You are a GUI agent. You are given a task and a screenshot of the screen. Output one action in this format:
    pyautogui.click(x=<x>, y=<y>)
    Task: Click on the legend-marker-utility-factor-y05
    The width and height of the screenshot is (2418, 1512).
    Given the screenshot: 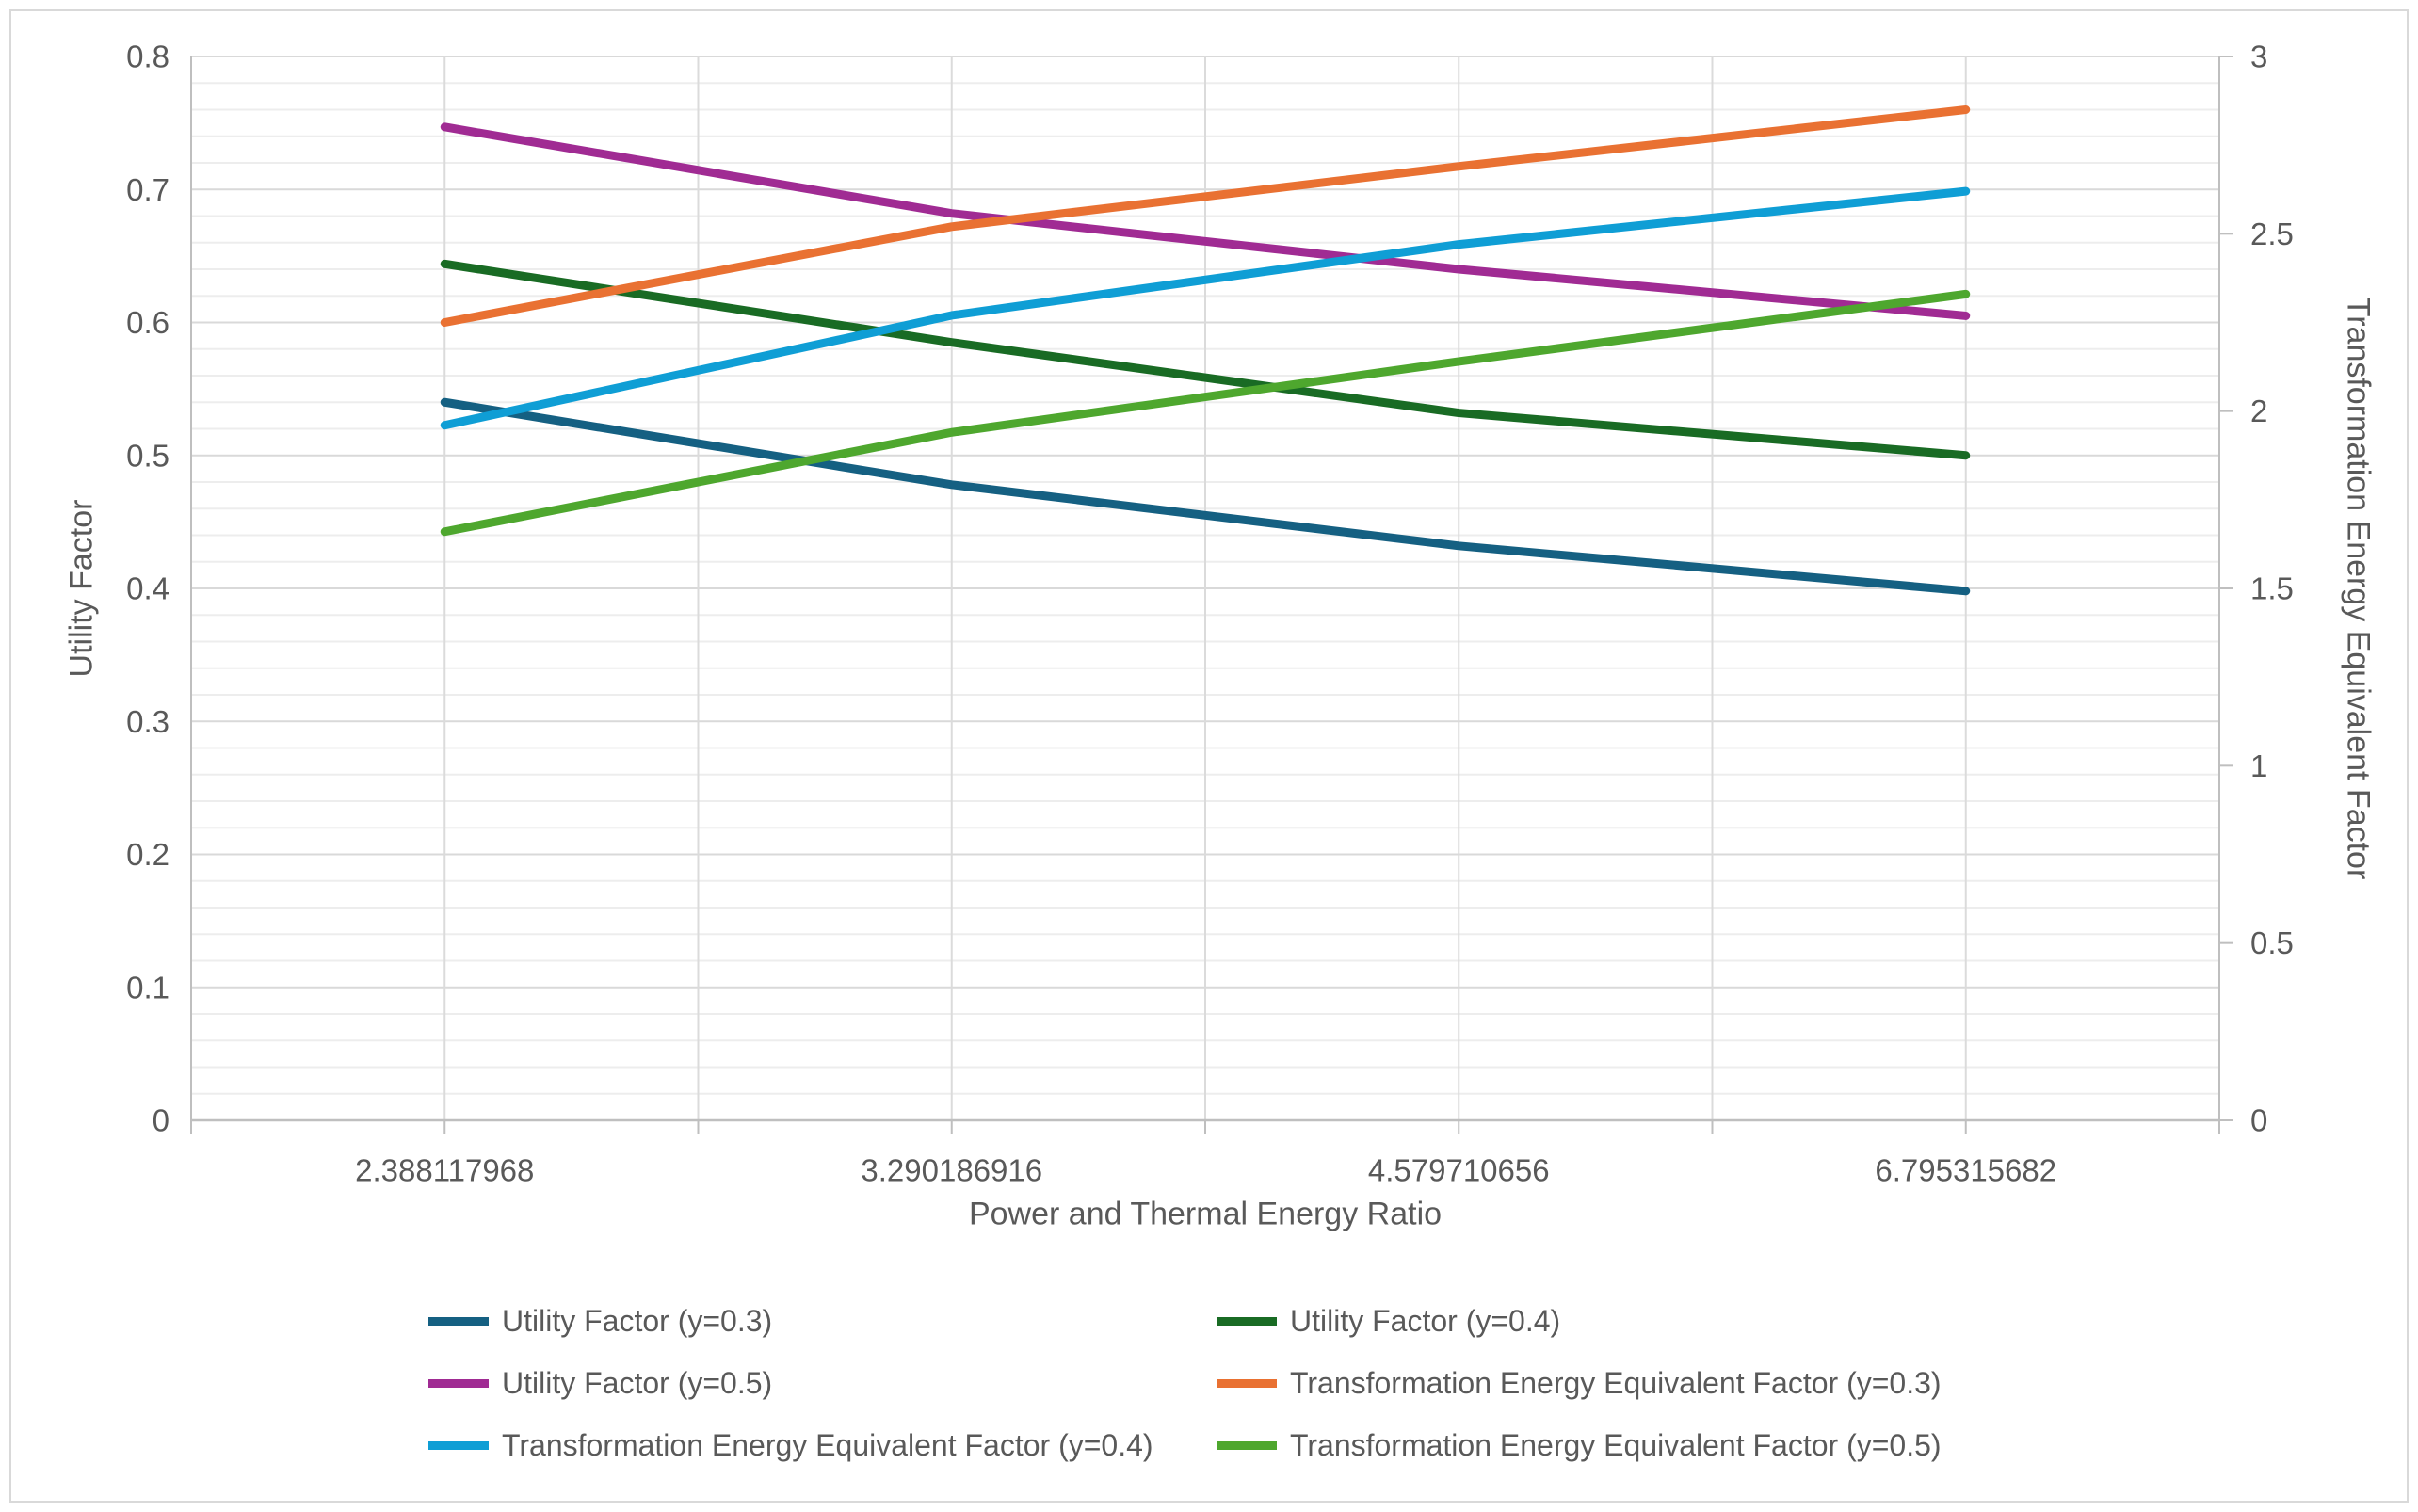 What is the action you would take?
    pyautogui.click(x=458, y=1383)
    